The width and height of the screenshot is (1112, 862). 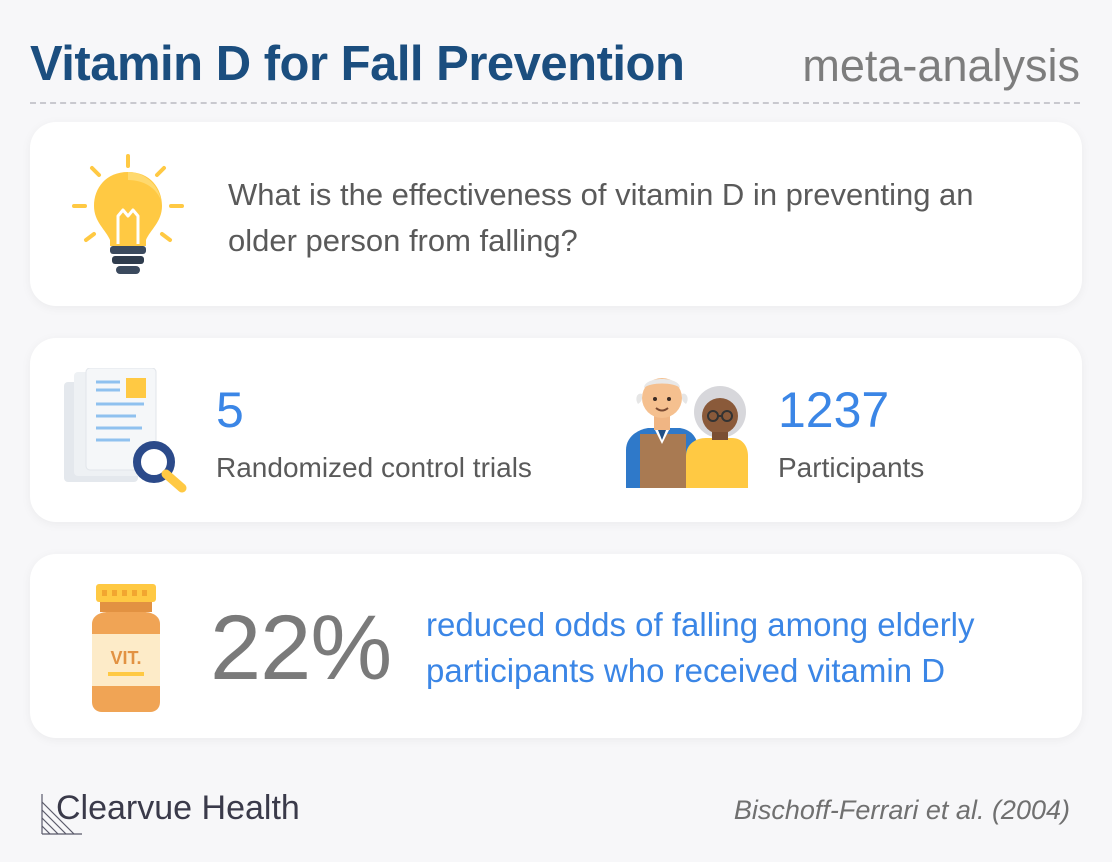 I want to click on page-title: Vitamin D for Fall Prevention, so click(x=357, y=64).